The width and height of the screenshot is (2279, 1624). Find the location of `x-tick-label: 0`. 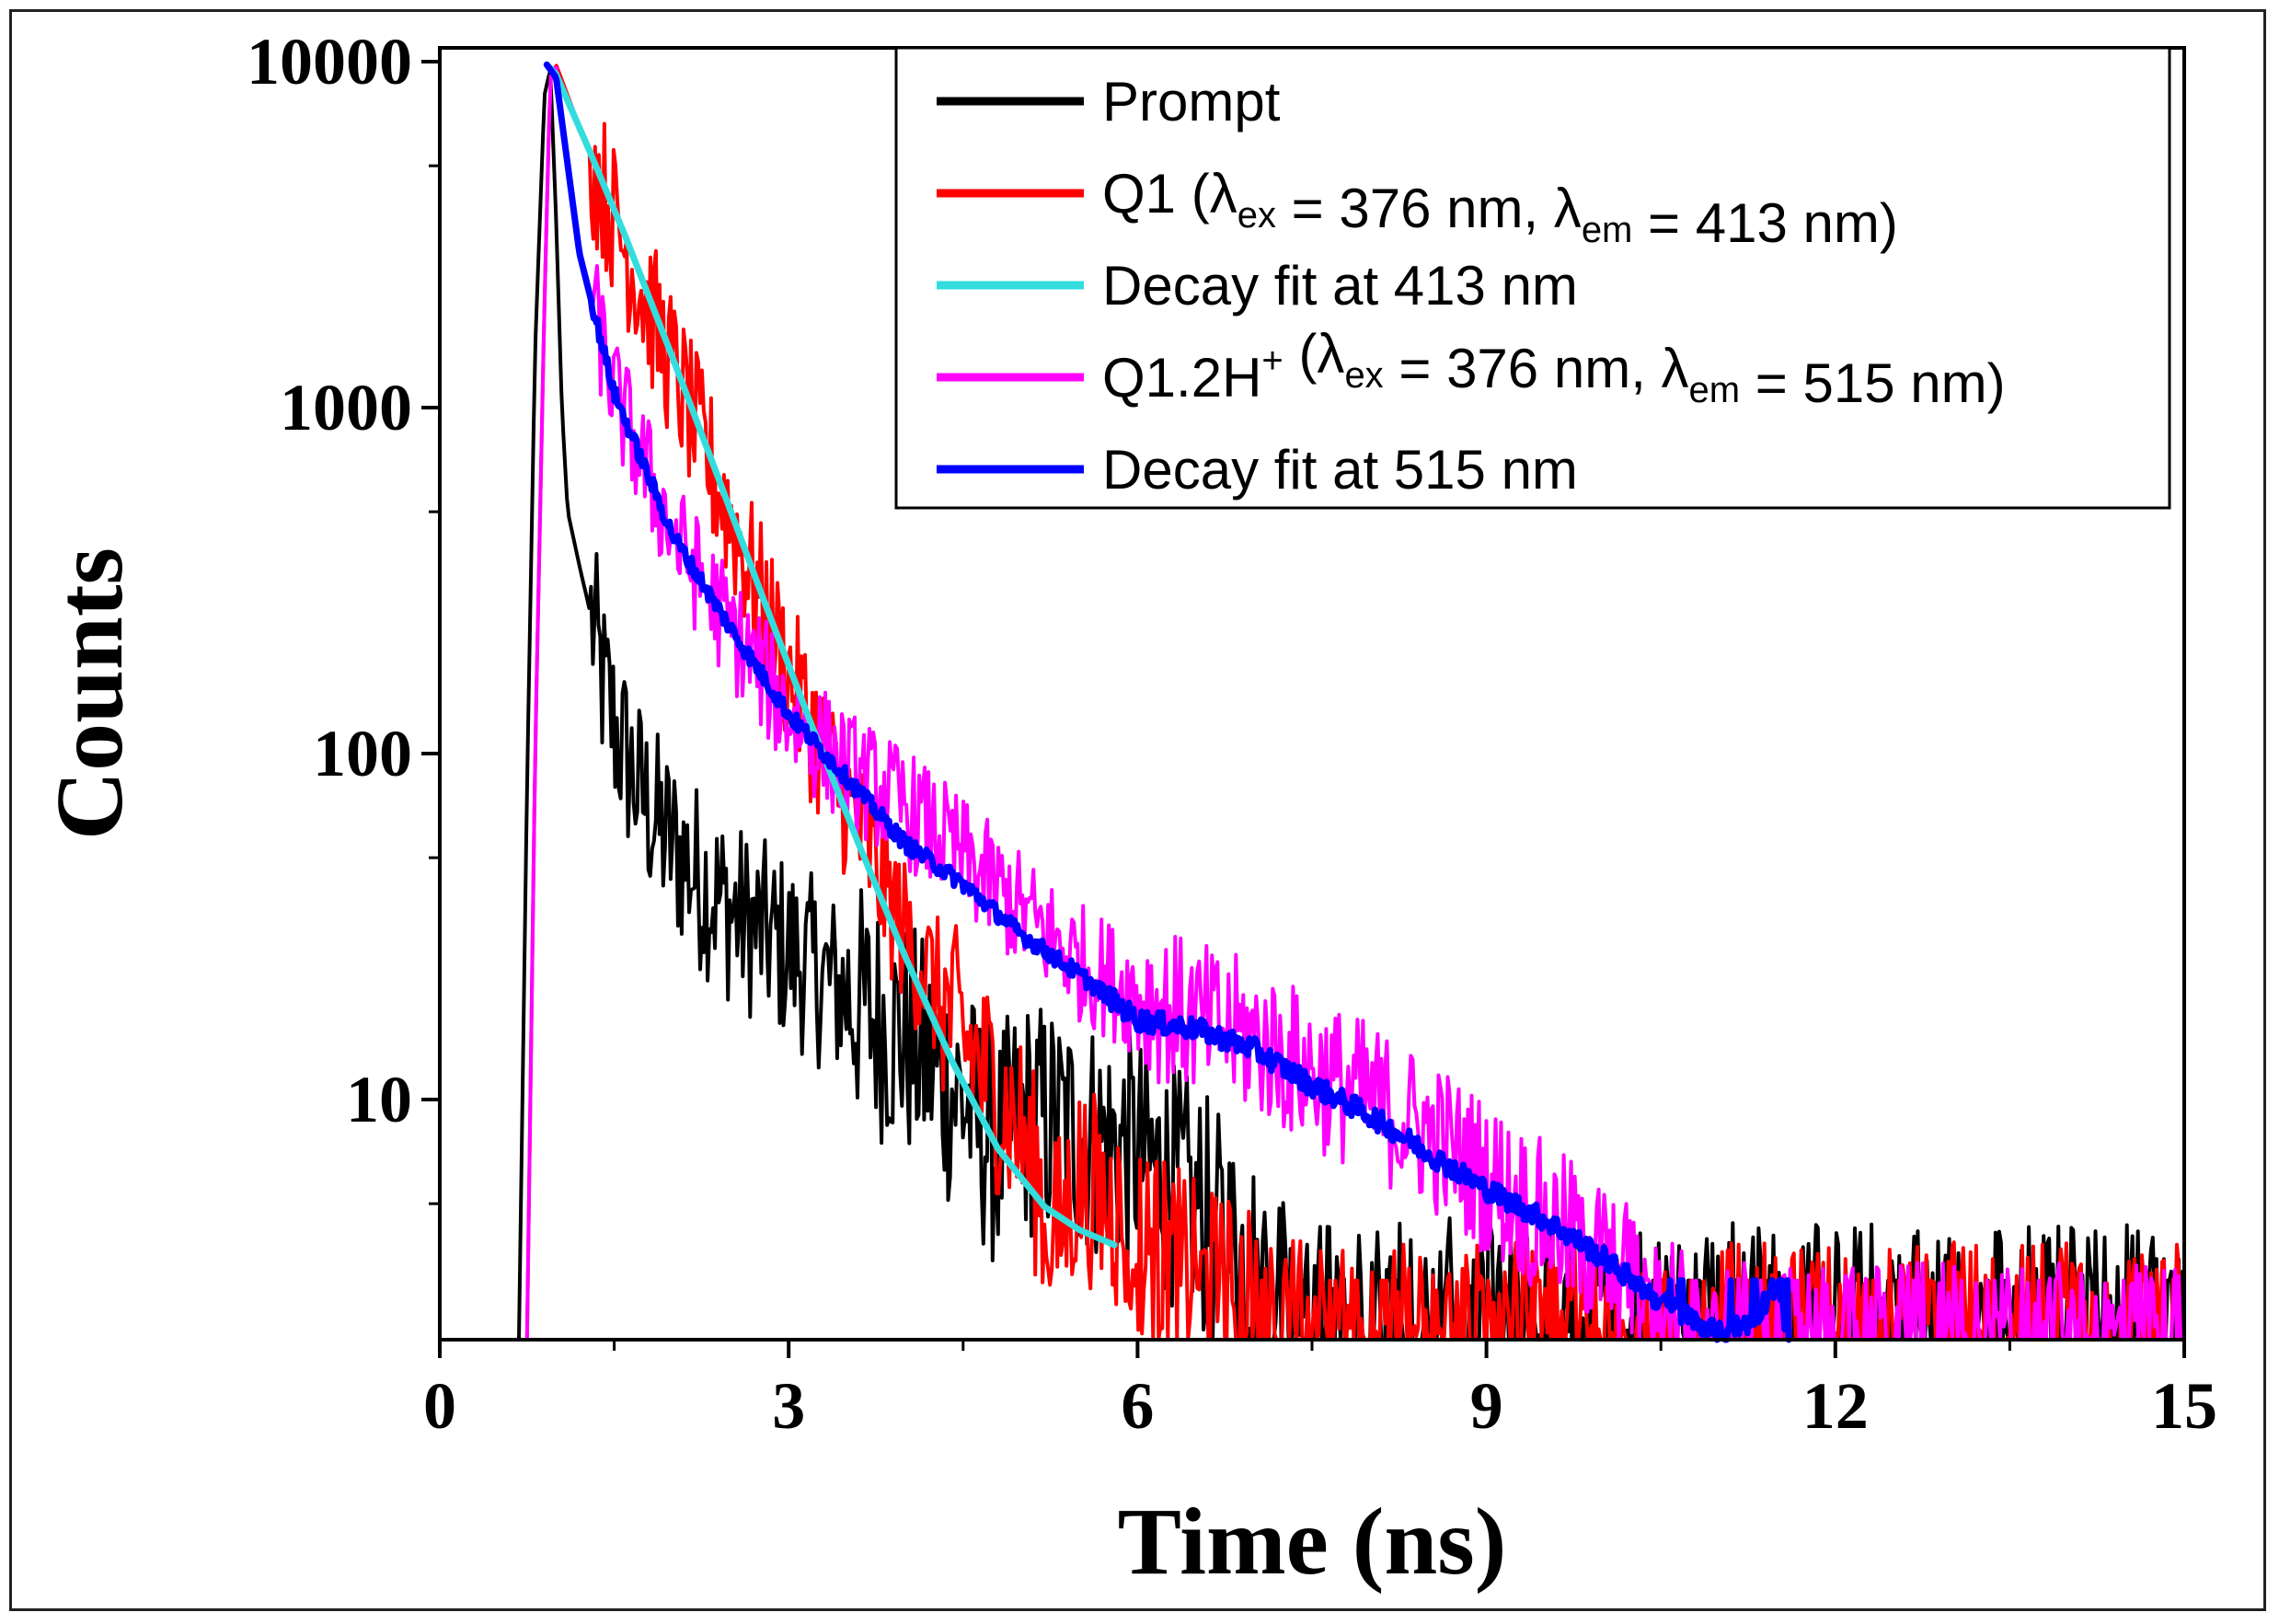

x-tick-label: 0 is located at coordinates (439, 1406).